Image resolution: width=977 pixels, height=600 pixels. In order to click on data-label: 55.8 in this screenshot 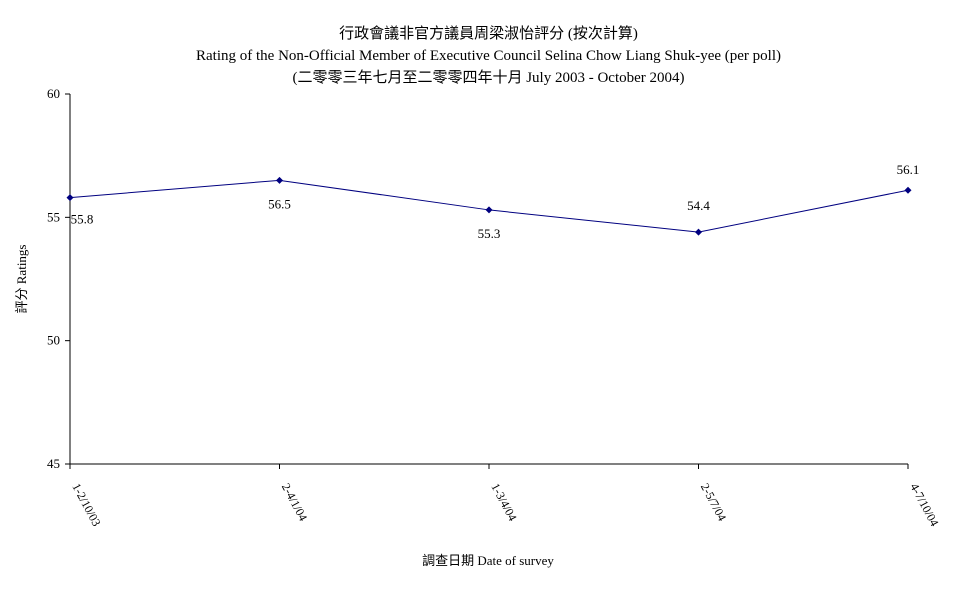, I will do `click(82, 219)`.